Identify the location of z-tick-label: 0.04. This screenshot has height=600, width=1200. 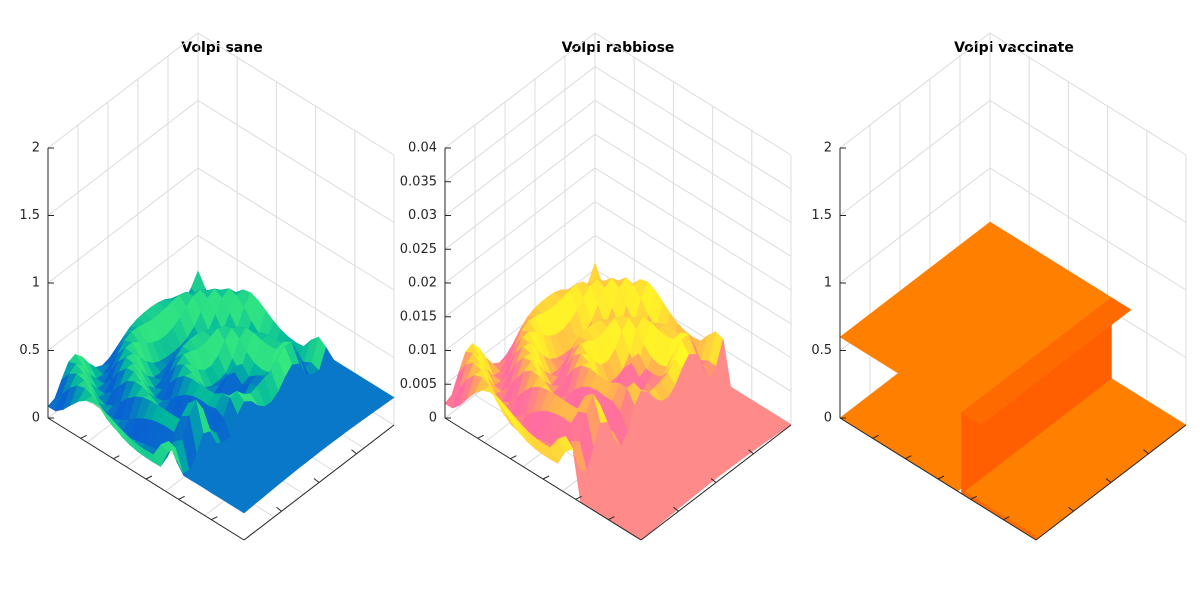
(422, 148).